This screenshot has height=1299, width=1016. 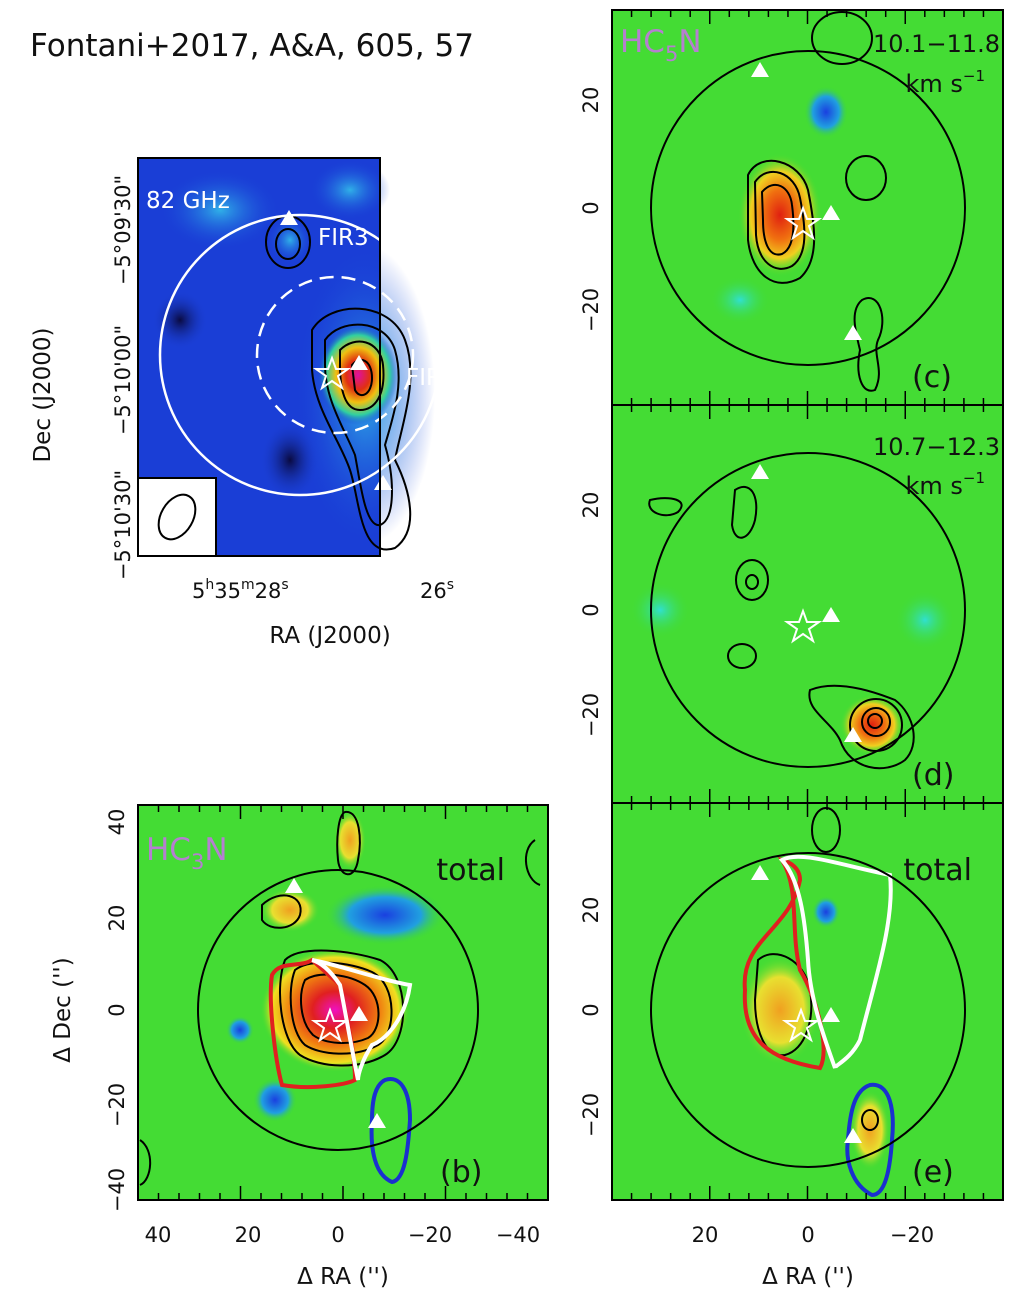 I want to click on note-label: total, so click(x=470, y=870).